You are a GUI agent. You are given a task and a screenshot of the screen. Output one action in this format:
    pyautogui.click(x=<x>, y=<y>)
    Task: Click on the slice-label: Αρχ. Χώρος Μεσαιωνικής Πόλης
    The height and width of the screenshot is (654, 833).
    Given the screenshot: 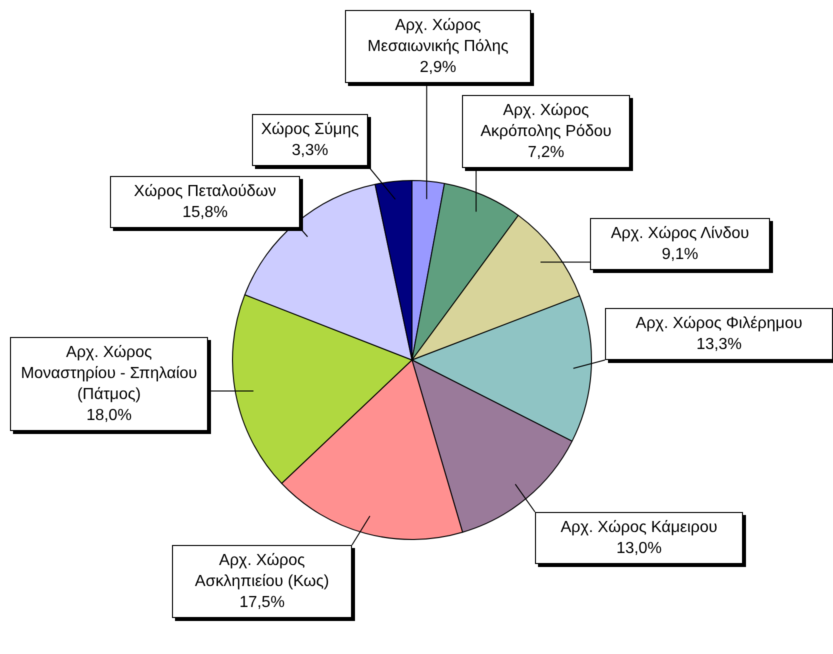 What is the action you would take?
    pyautogui.click(x=438, y=36)
    